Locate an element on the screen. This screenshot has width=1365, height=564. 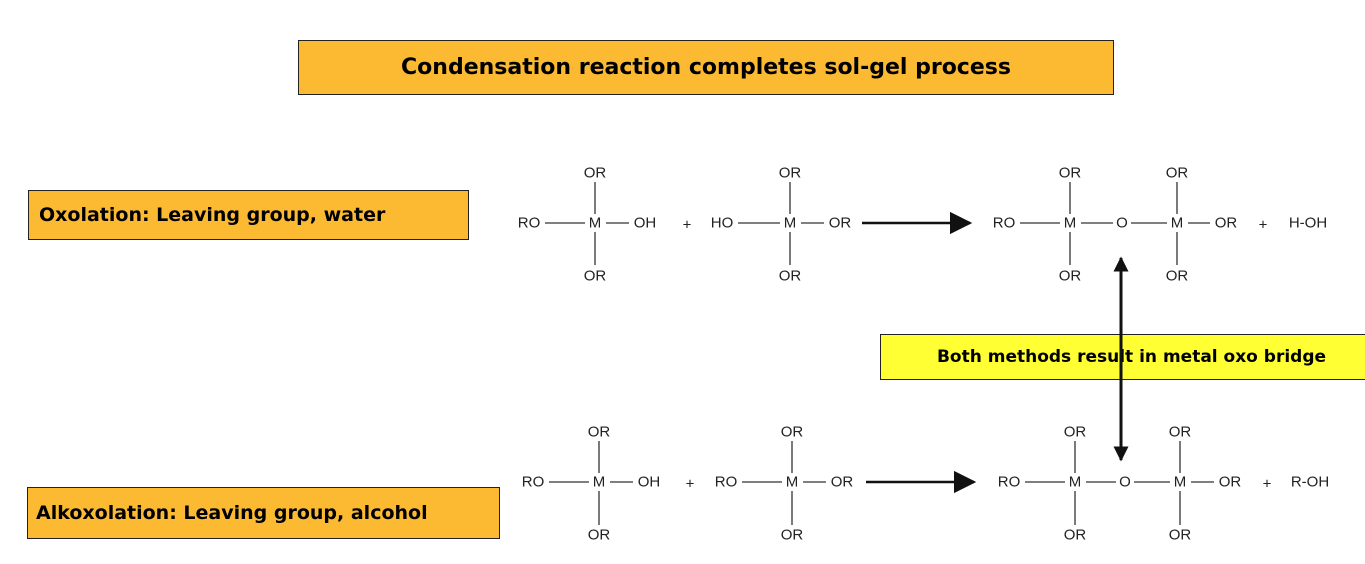
bridge-callout-label: Both methods result in metal oxo bridge is located at coordinates (1131, 357).